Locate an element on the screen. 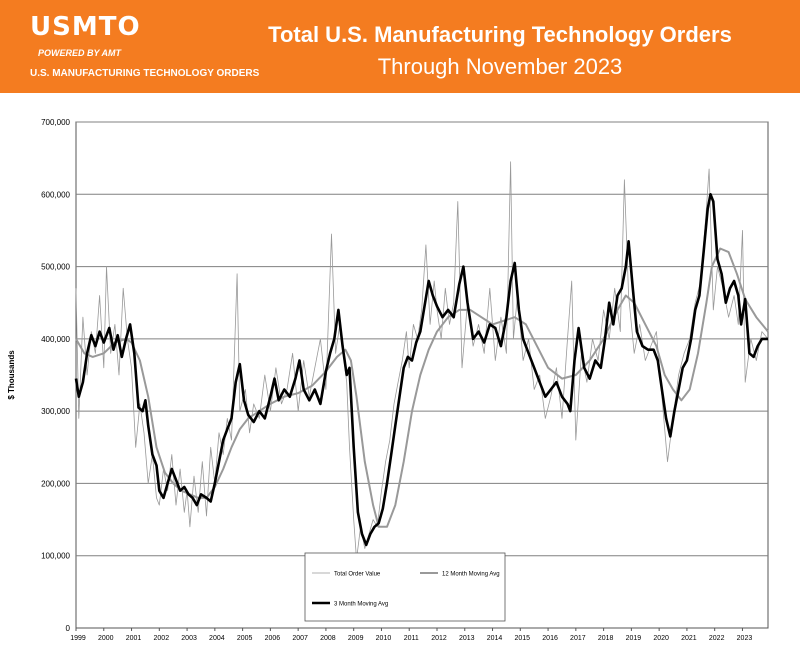  x-tick-label: 2013 is located at coordinates (467, 638).